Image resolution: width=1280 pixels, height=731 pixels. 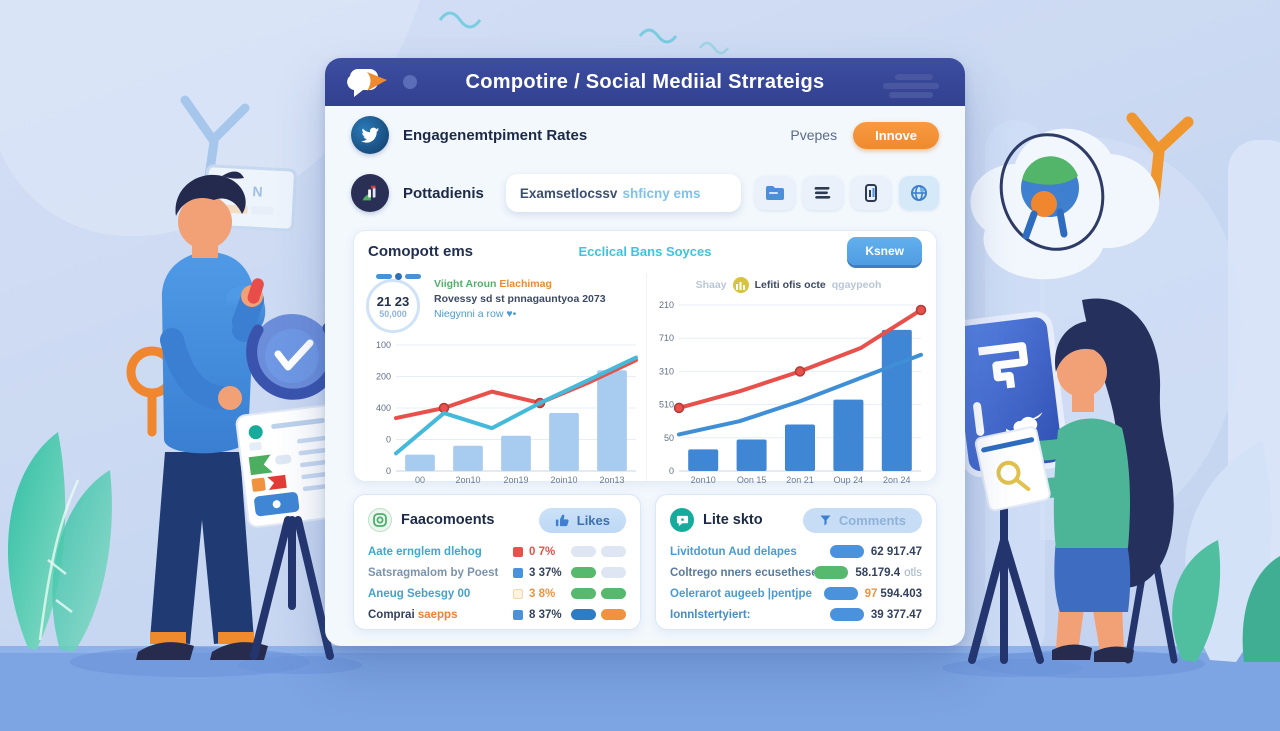 I want to click on likes-button: Likes, so click(x=582, y=520).